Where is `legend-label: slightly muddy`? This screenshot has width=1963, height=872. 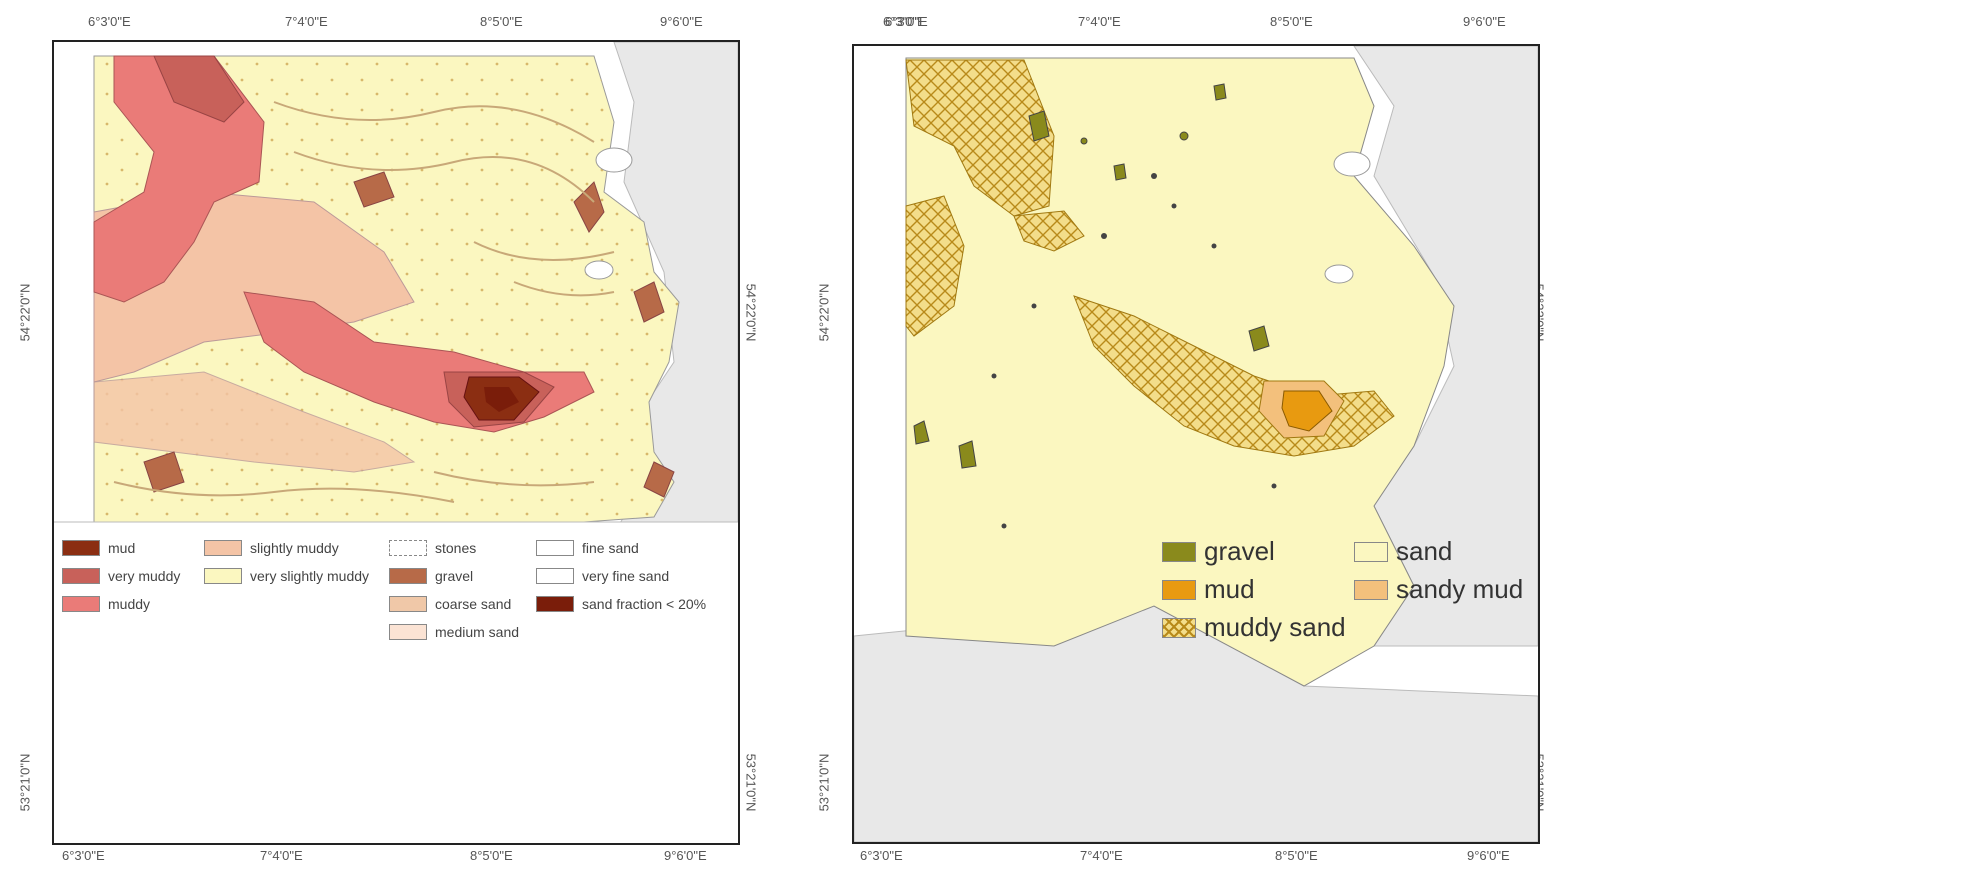 legend-label: slightly muddy is located at coordinates (294, 548).